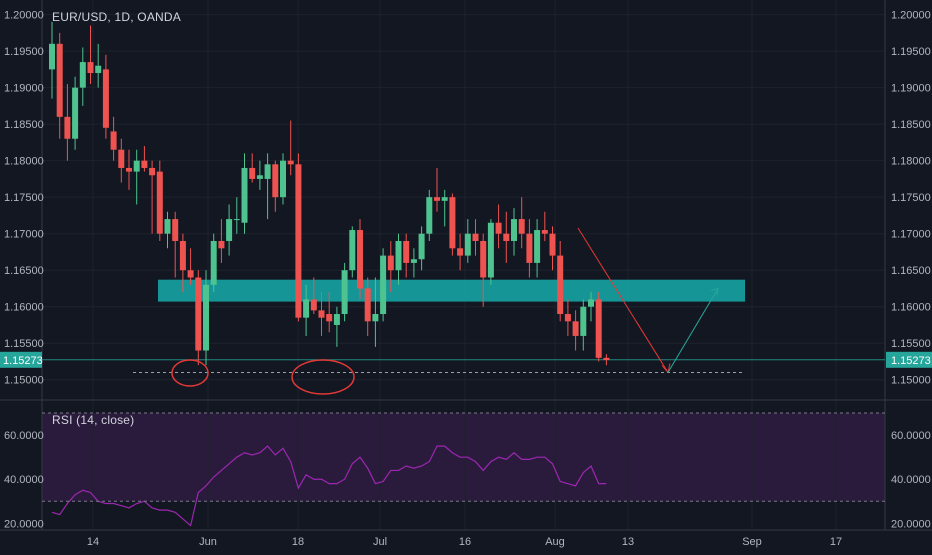  Describe the element at coordinates (911, 480) in the screenshot. I see `rsi-tick-label-right: 40.0000` at that location.